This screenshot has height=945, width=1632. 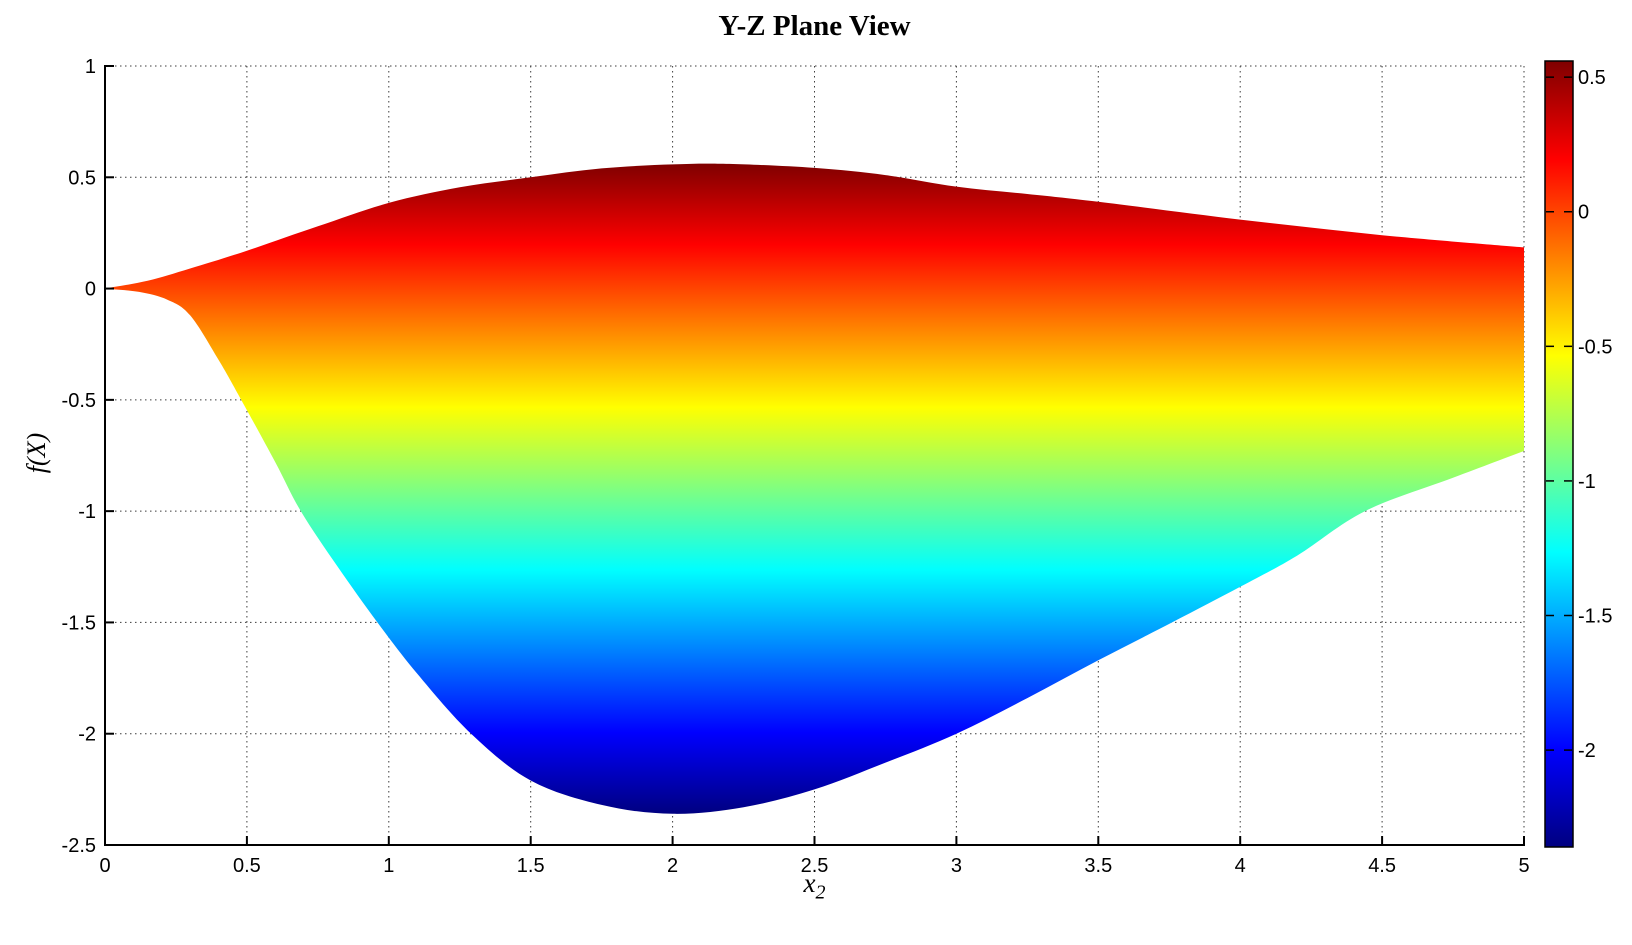 What do you see at coordinates (815, 866) in the screenshot?
I see `x-tick-label: 2.5` at bounding box center [815, 866].